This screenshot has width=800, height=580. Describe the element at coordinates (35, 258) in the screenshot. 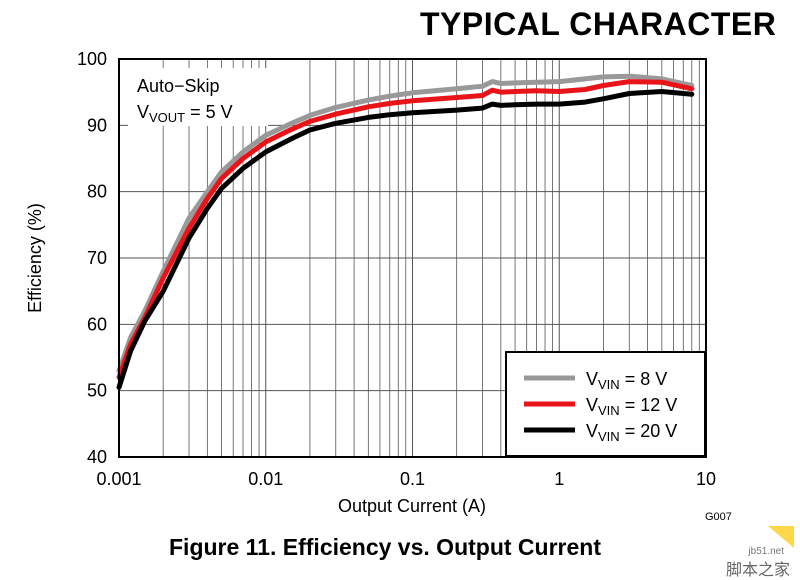

I see `y-axis-title: Efficiency (%)` at that location.